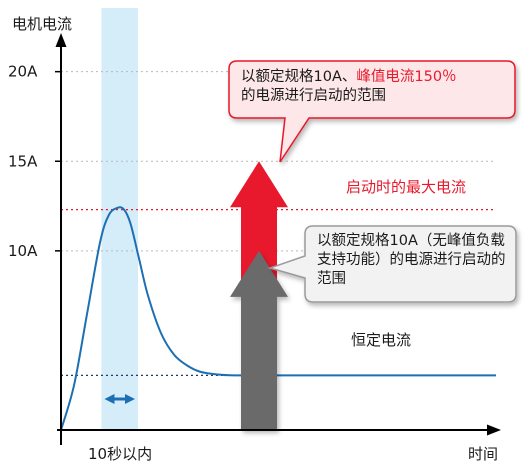  What do you see at coordinates (109, 399) in the screenshot?
I see `band-arrowhead-left` at bounding box center [109, 399].